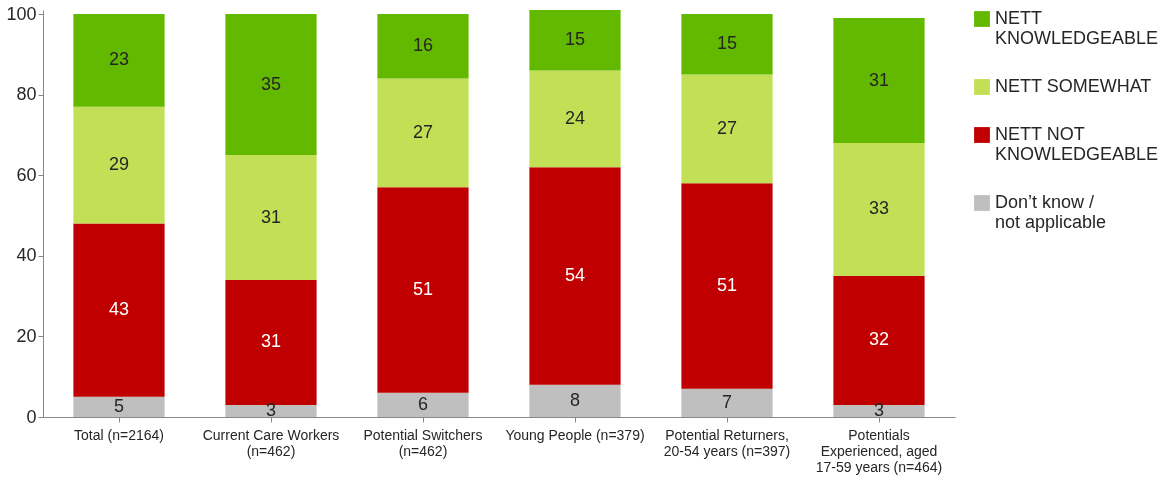 Image resolution: width=1164 pixels, height=479 pixels. What do you see at coordinates (26, 335) in the screenshot?
I see `y-tick-label: 20` at bounding box center [26, 335].